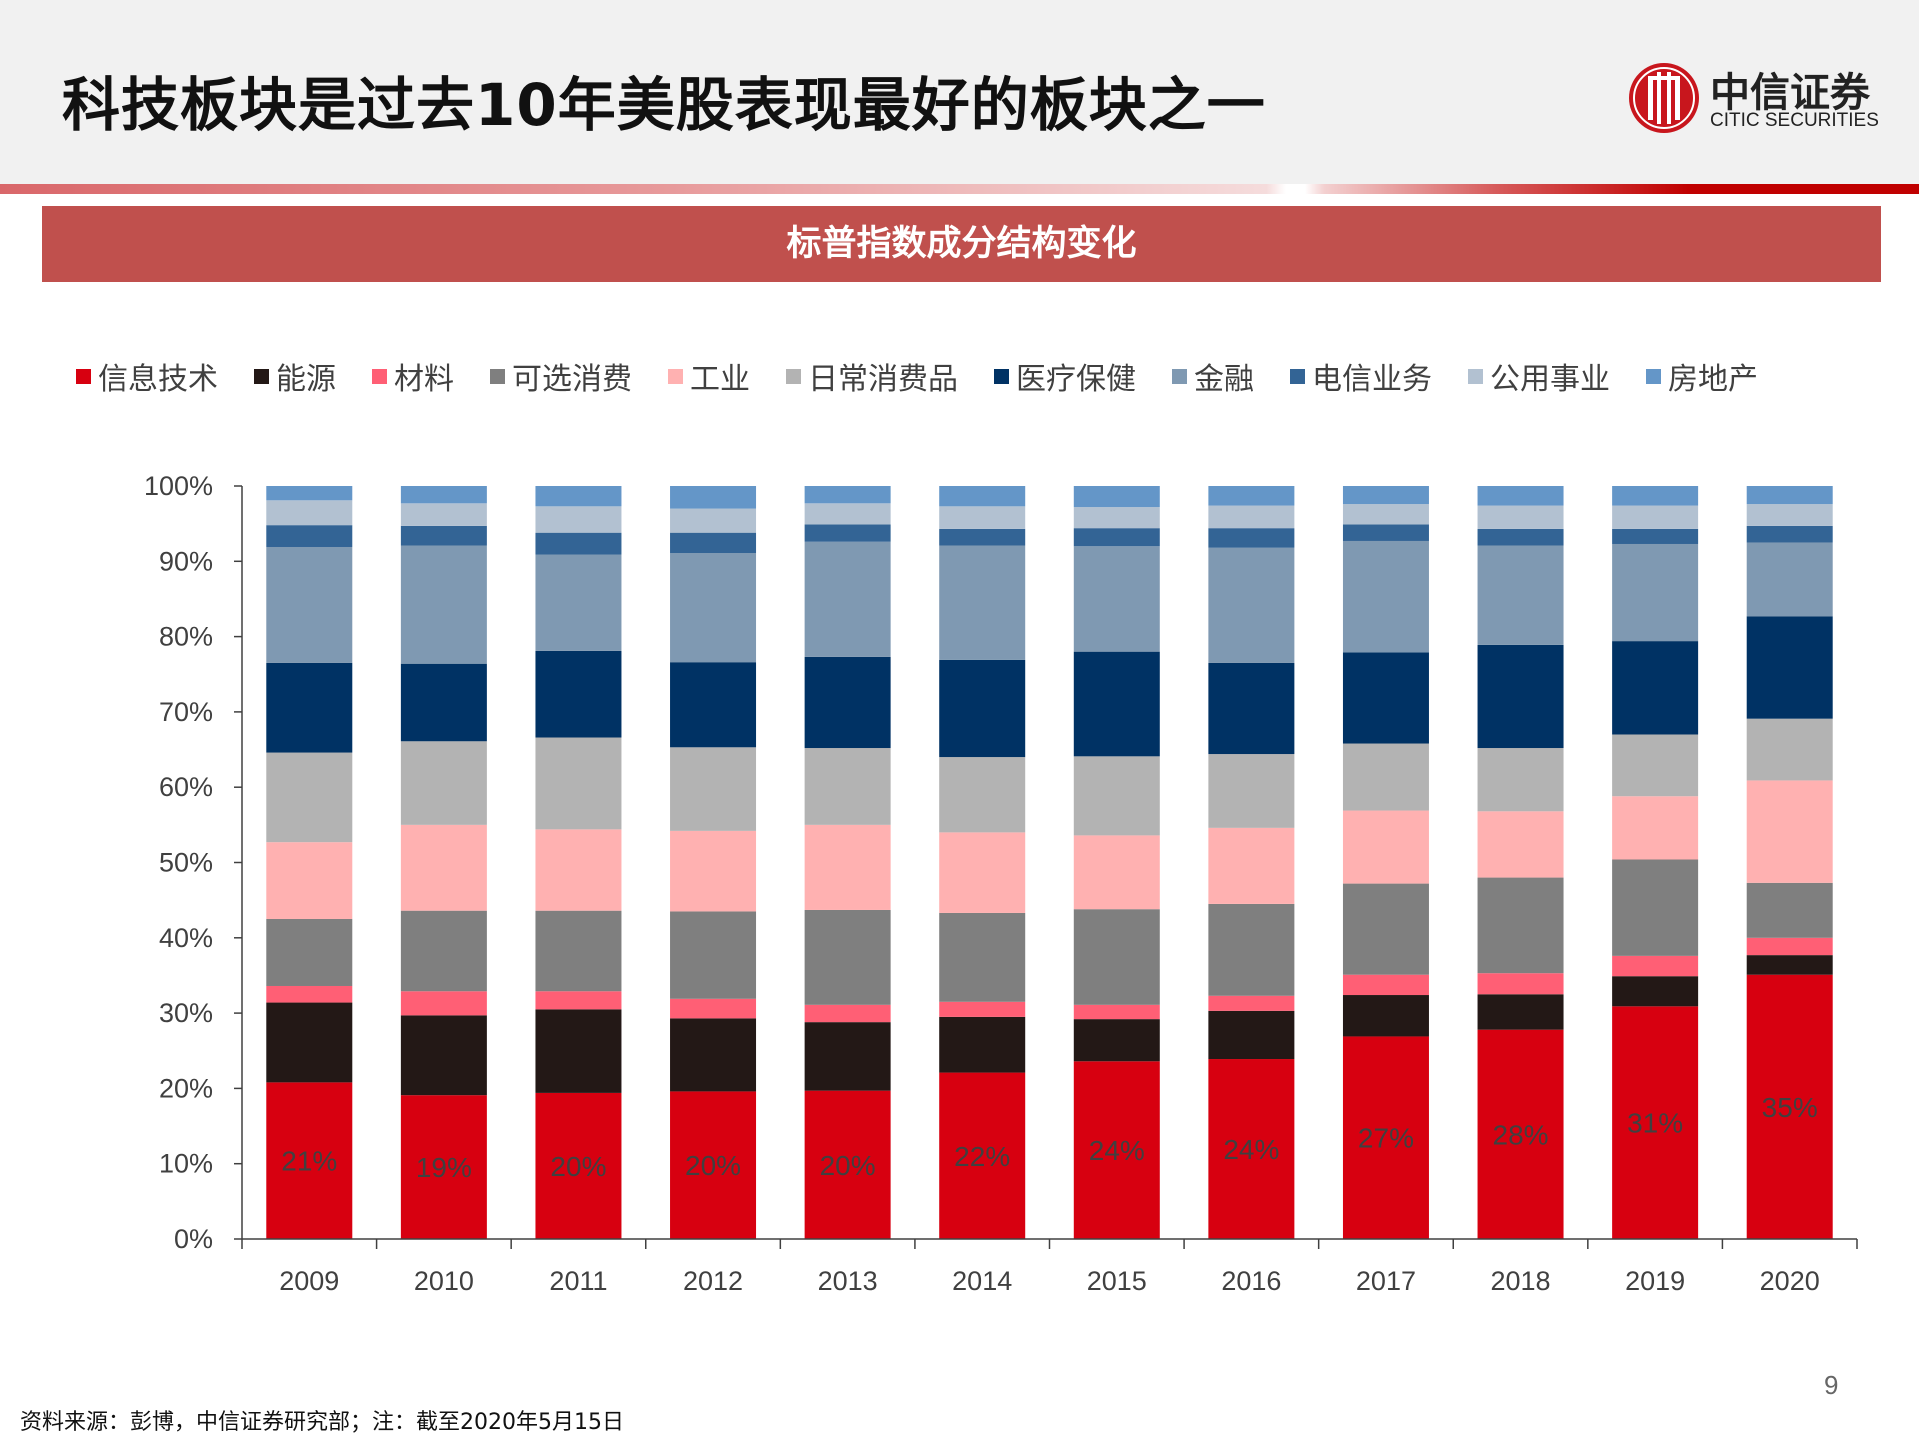  I want to click on legend-label: 能源, so click(306, 379).